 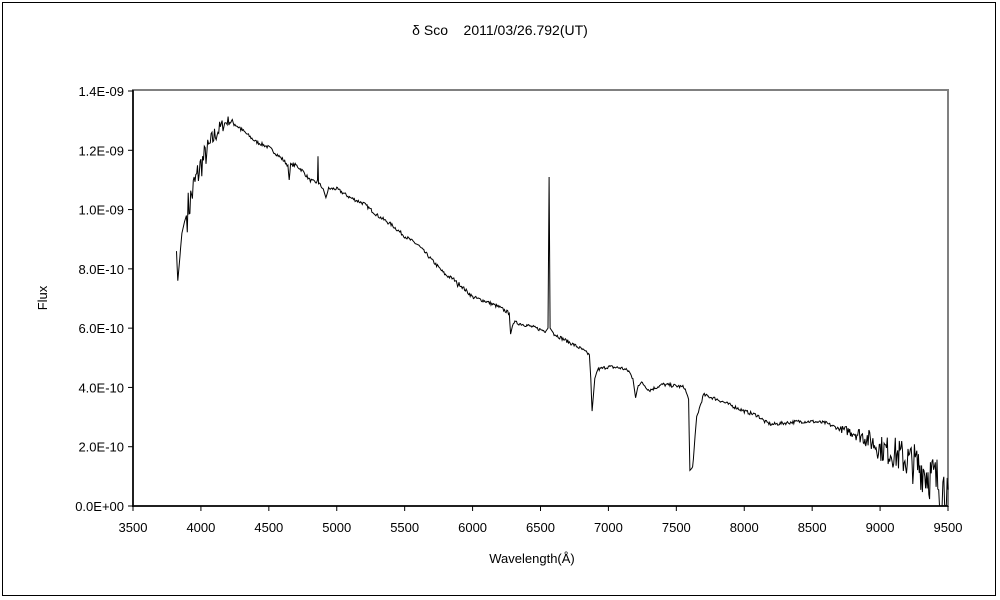 What do you see at coordinates (101, 91) in the screenshot?
I see `y-tick-label: 1.4E-09` at bounding box center [101, 91].